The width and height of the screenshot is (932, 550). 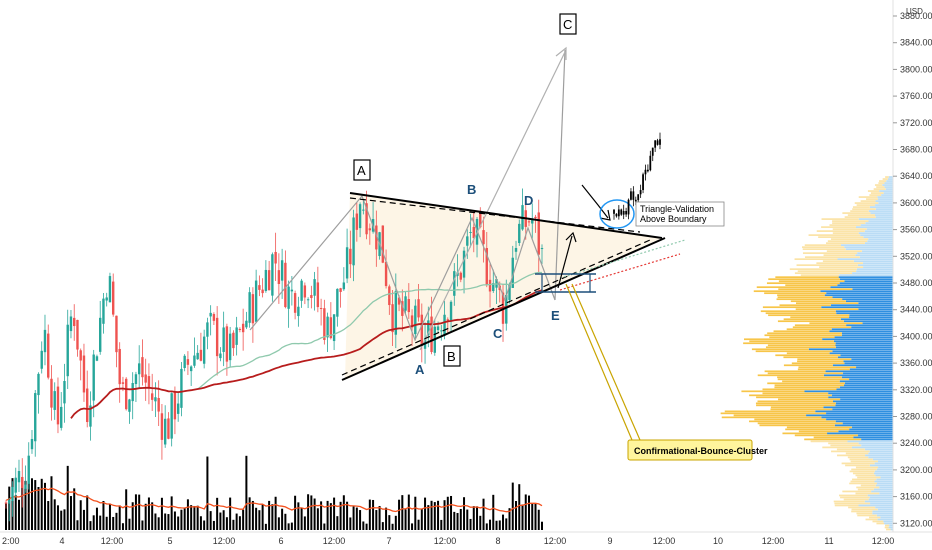 I want to click on time-tick-label: 6, so click(x=280, y=541).